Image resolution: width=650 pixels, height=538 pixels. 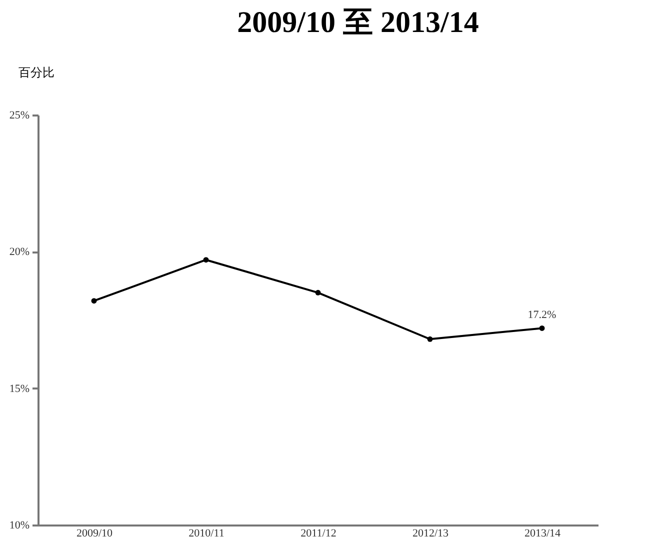 I want to click on y-tick-label: 15%, so click(x=19, y=388).